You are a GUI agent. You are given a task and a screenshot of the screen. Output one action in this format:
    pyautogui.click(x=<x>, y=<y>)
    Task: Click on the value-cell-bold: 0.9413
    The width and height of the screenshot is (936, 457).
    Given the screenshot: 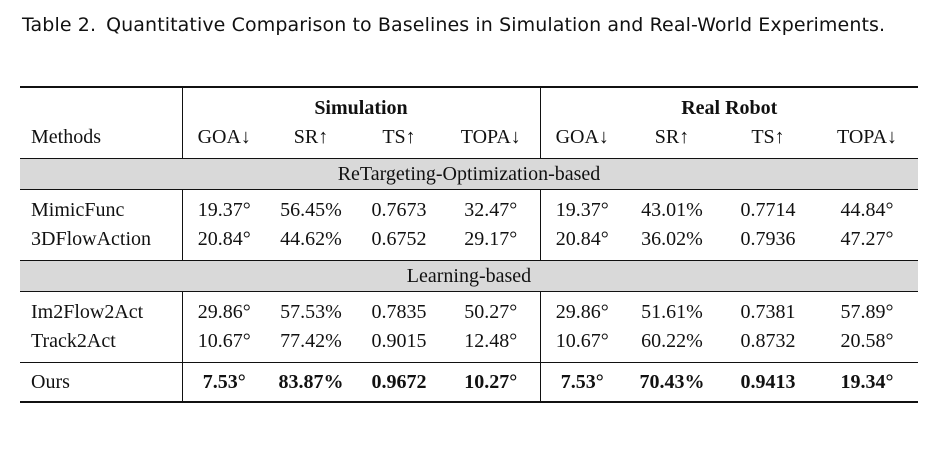 What is the action you would take?
    pyautogui.click(x=768, y=382)
    